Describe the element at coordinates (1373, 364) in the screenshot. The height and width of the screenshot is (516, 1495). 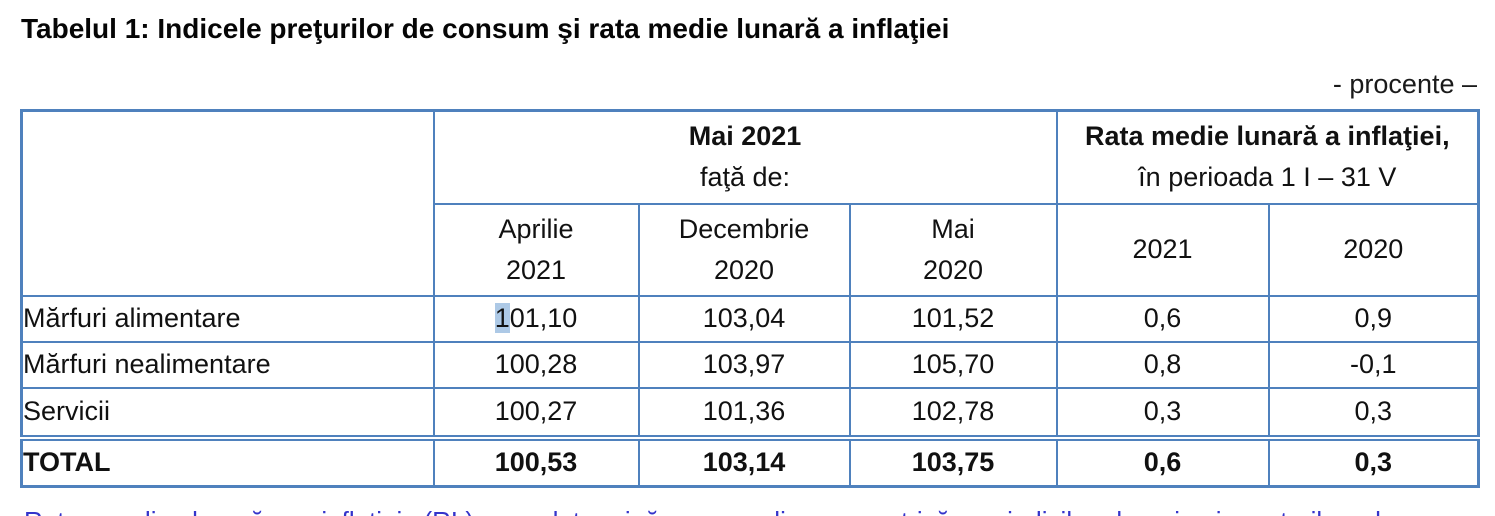
I see `value-cell: -0,1` at that location.